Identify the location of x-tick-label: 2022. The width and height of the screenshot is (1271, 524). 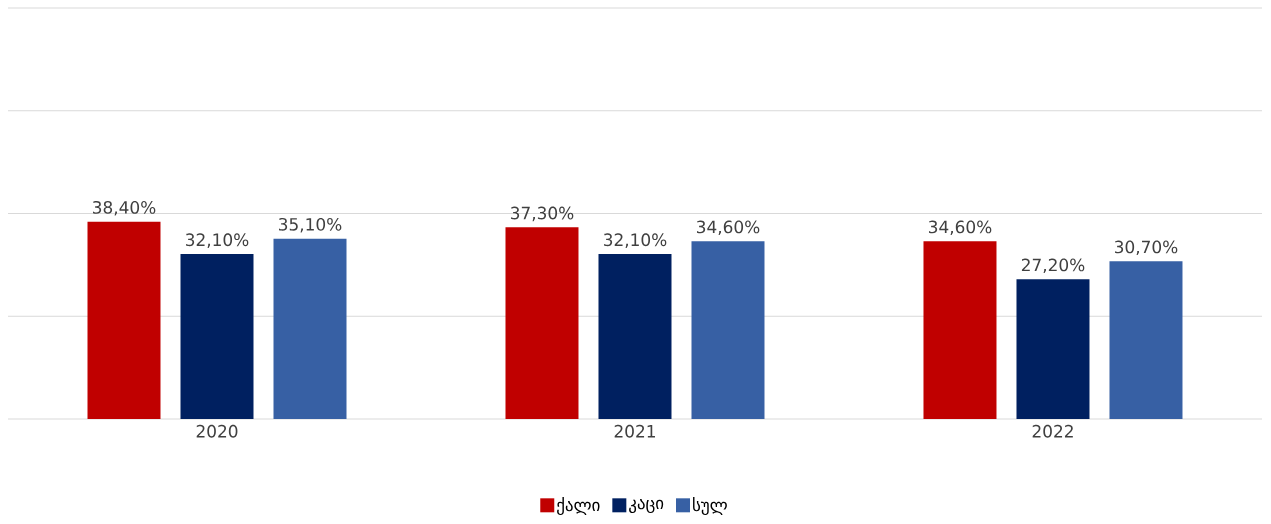
(1052, 431).